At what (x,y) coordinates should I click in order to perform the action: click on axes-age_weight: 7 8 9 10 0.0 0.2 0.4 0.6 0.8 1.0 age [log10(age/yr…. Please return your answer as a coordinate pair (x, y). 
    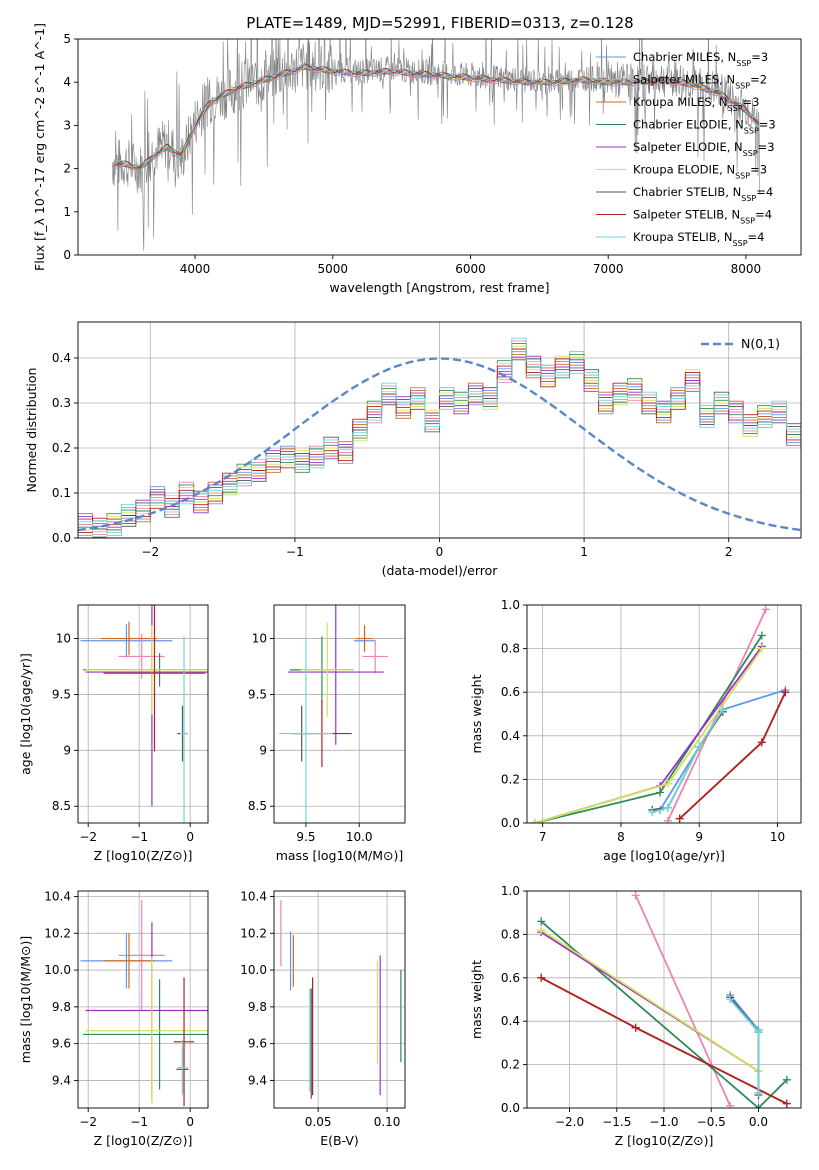
    Looking at the image, I should click on (635, 730).